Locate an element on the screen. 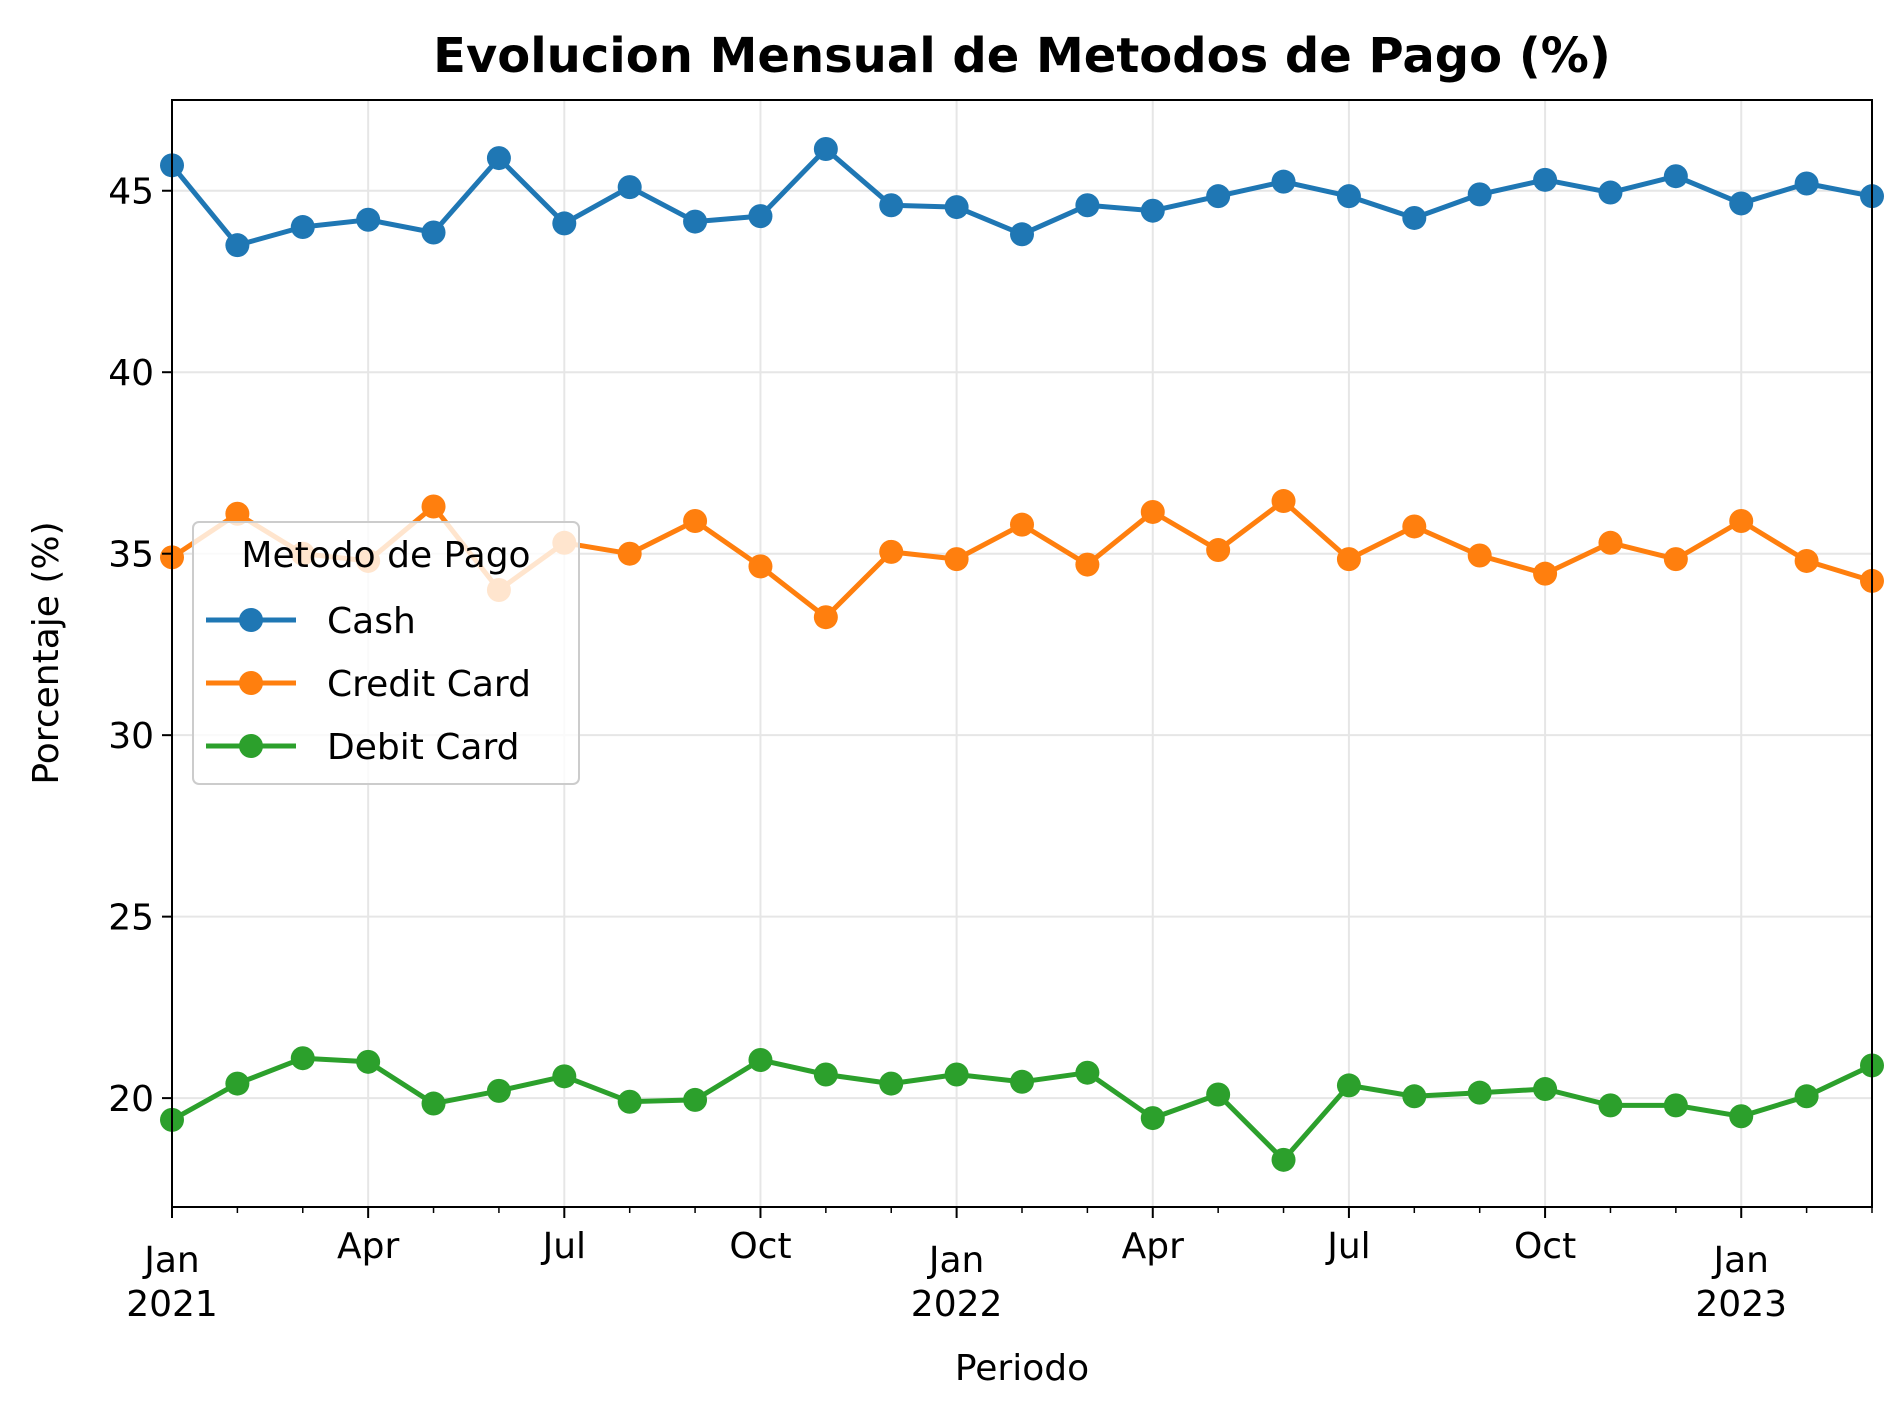 The image size is (1890, 1410). y-tick-label: 40 is located at coordinates (131, 373).